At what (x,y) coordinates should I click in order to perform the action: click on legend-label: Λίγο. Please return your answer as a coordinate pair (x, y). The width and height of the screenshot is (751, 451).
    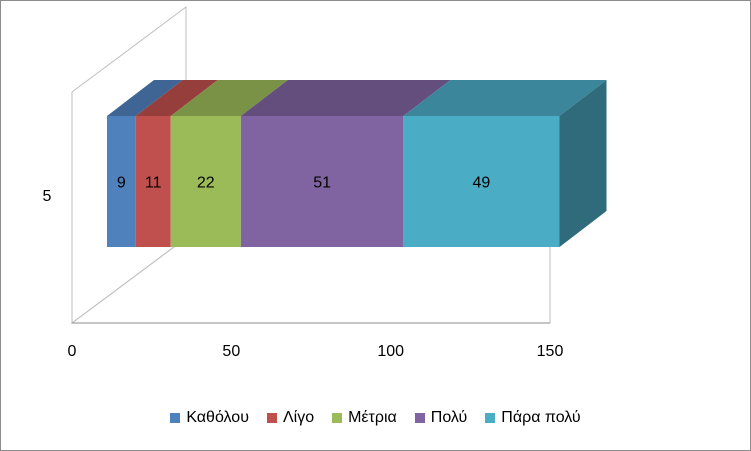
    Looking at the image, I should click on (298, 417).